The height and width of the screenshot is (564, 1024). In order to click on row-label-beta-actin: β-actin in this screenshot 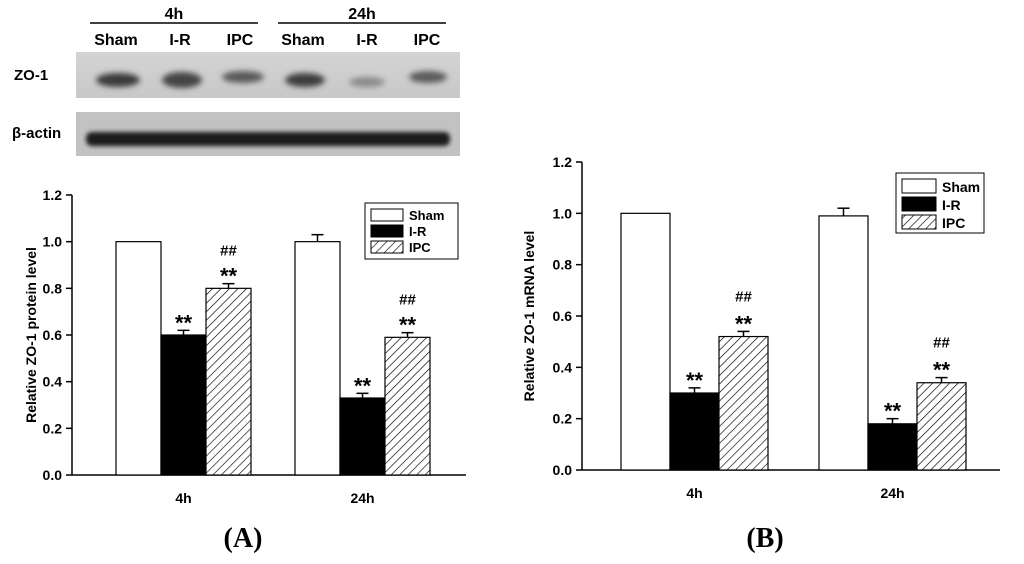, I will do `click(36, 133)`.